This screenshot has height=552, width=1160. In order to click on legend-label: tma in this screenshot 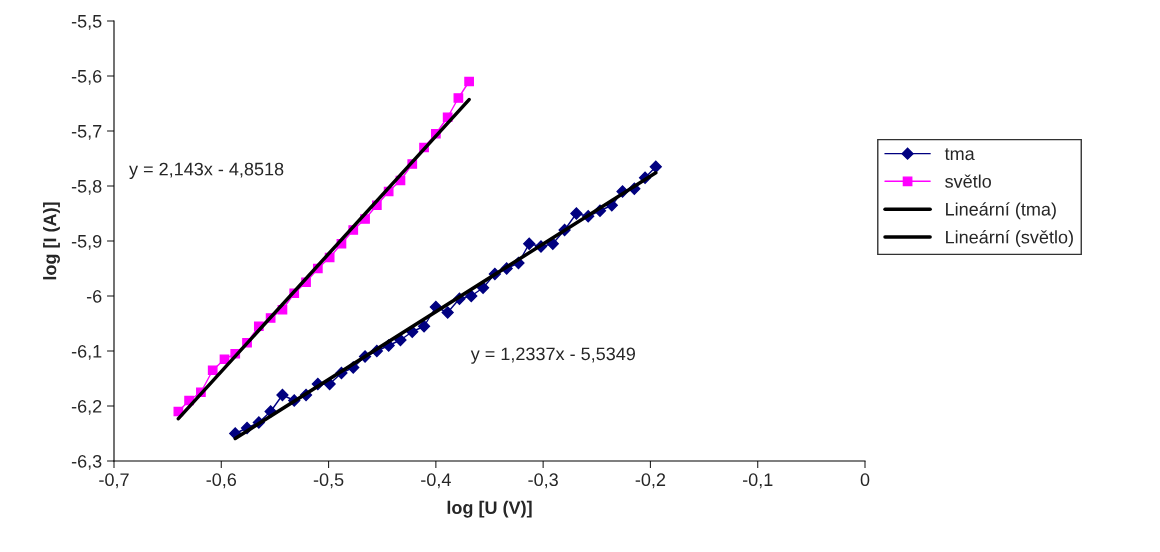, I will do `click(959, 154)`.